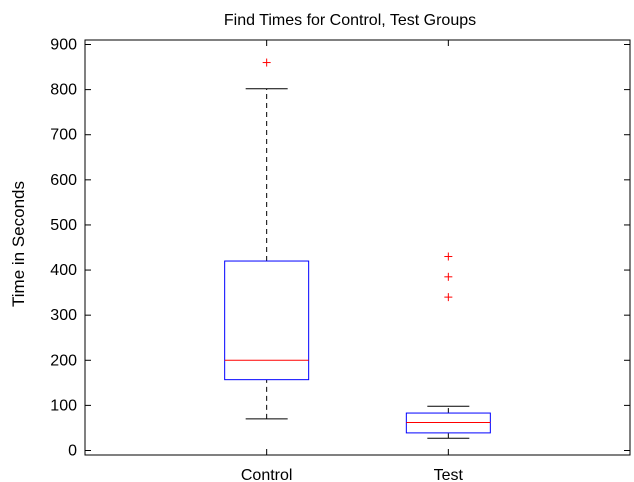 This screenshot has height=482, width=634. I want to click on y-tick-label: 300, so click(63, 315).